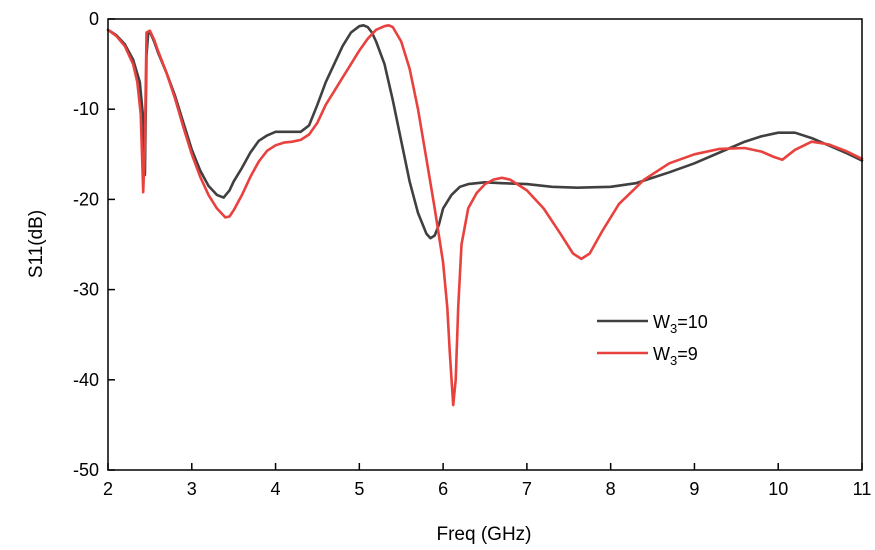 The height and width of the screenshot is (550, 875). What do you see at coordinates (94, 19) in the screenshot?
I see `y-tick-label: 0` at bounding box center [94, 19].